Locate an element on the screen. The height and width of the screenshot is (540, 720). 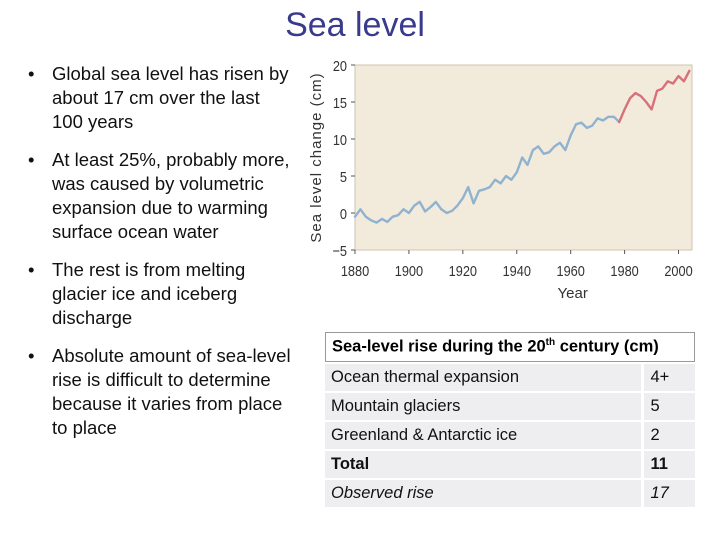
y-tick-label: 0 is located at coordinates (343, 213).